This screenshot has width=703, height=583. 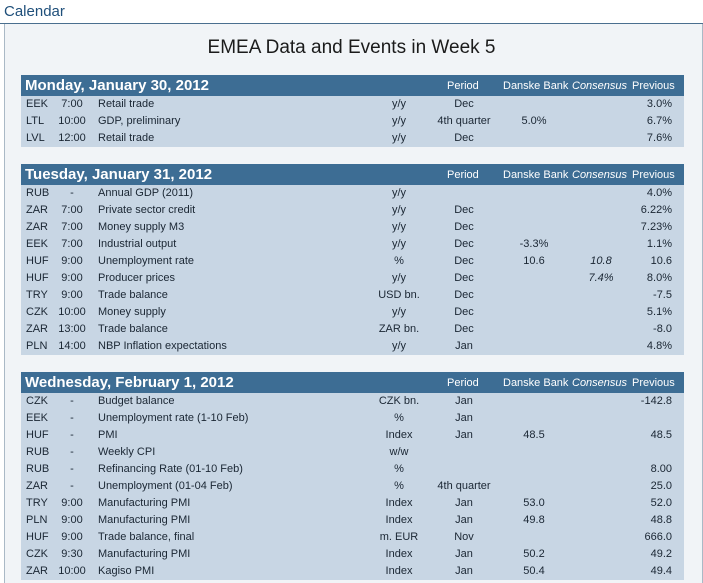 What do you see at coordinates (352, 295) in the screenshot?
I see `table-row: TRY 9:00 Trade balance USD bn. Dec -7.5` at bounding box center [352, 295].